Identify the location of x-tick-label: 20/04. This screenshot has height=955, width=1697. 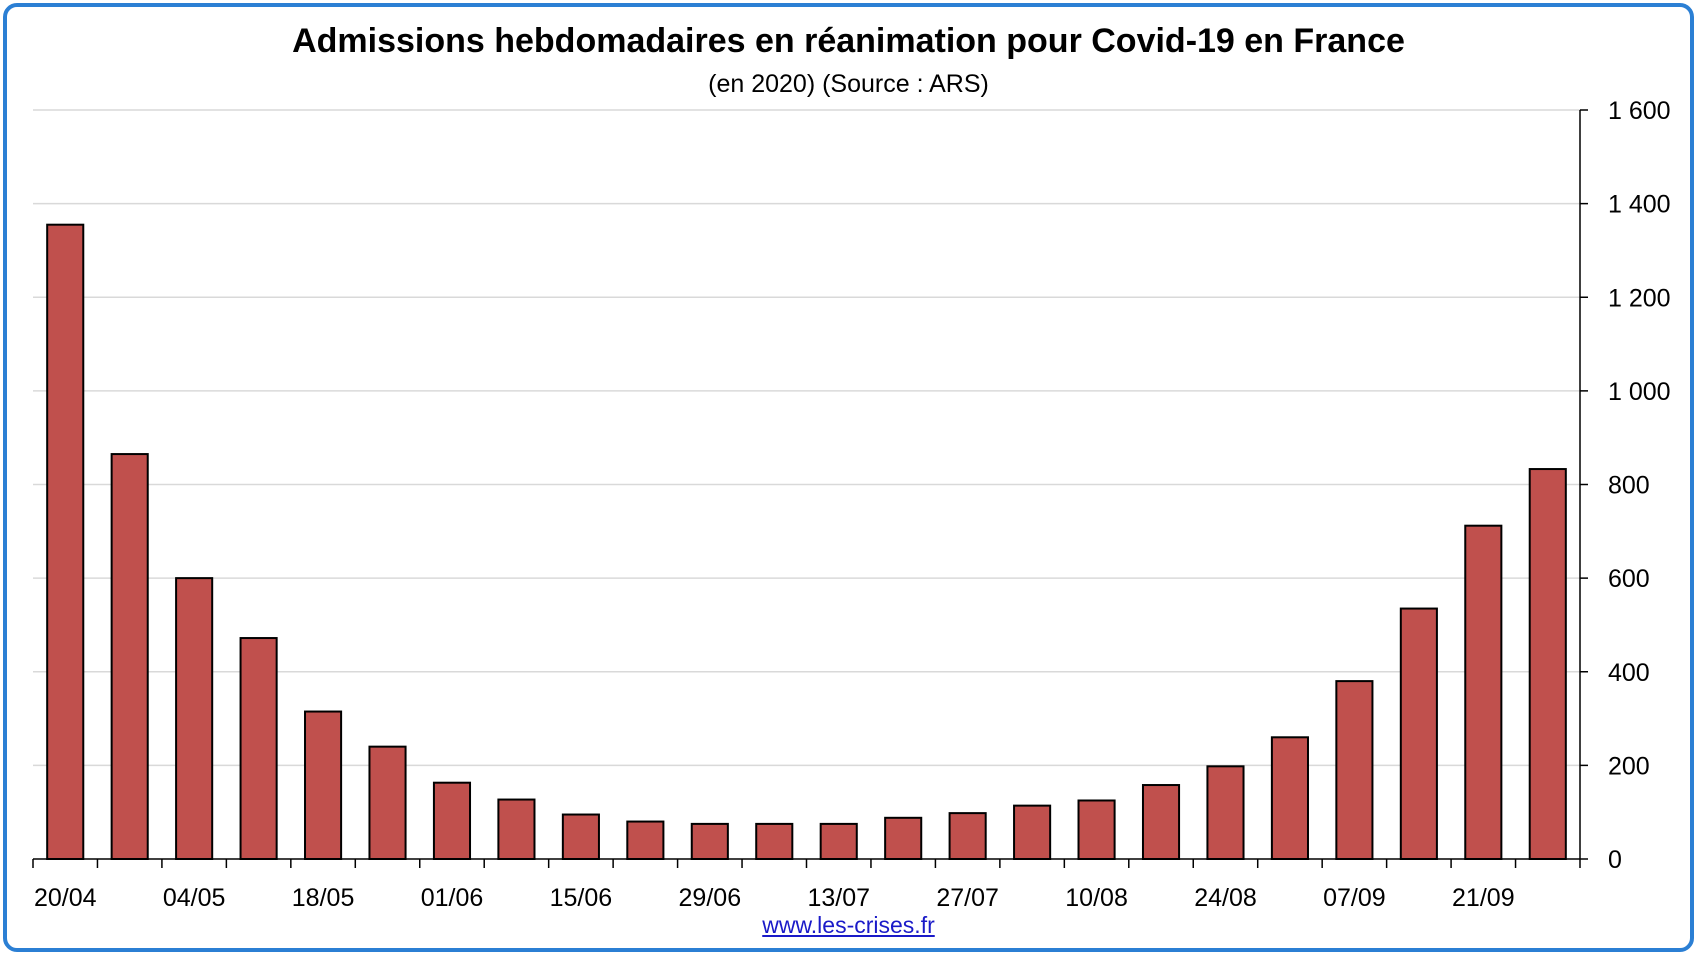
(65, 898).